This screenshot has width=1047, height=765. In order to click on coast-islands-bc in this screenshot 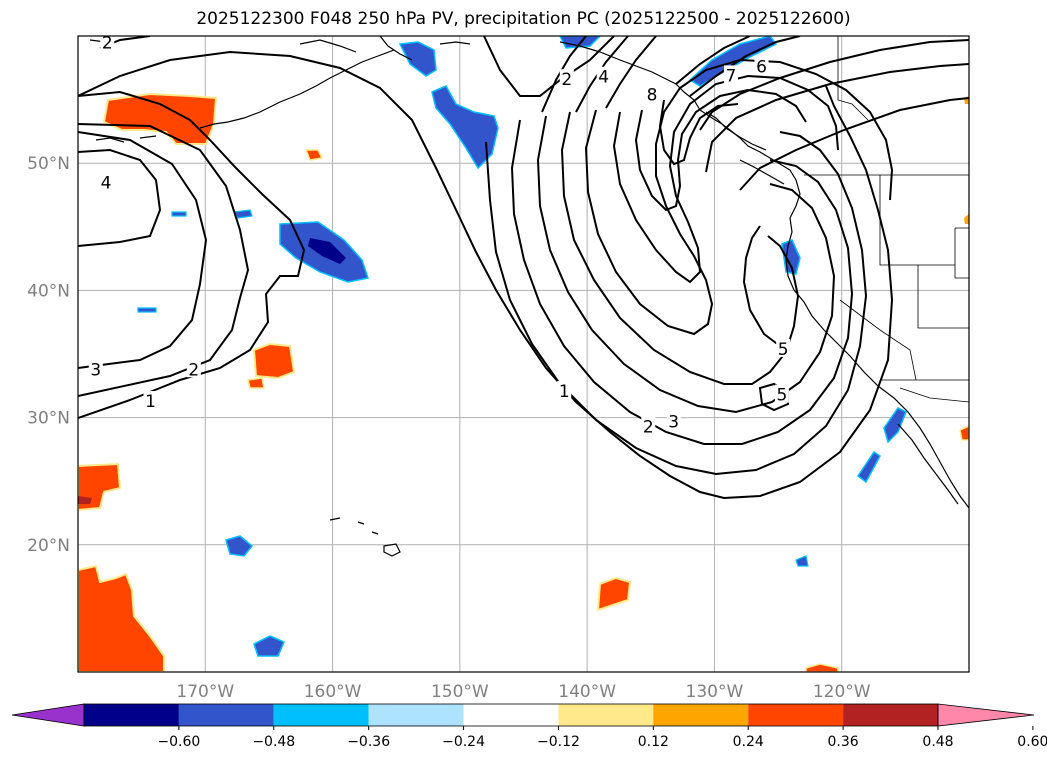, I will do `click(745, 148)`.